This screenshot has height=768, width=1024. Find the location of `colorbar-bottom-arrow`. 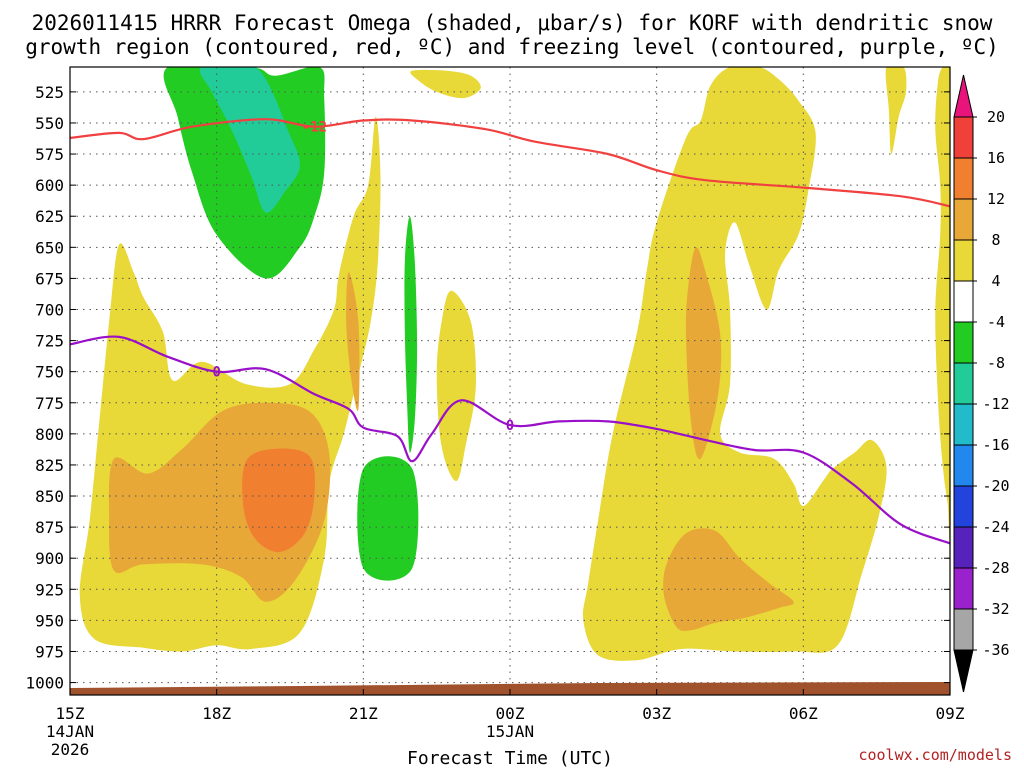

colorbar-bottom-arrow is located at coordinates (963, 671).